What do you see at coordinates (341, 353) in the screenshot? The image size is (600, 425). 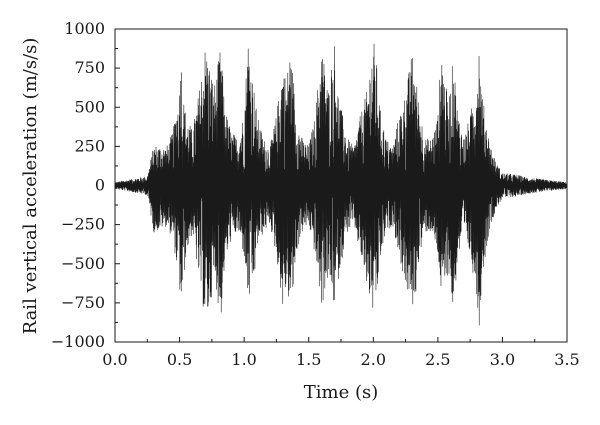 I see `x-axis: 0.0 0.5 1.0 1.5 2.0 2.5 3.0 3.5` at bounding box center [341, 353].